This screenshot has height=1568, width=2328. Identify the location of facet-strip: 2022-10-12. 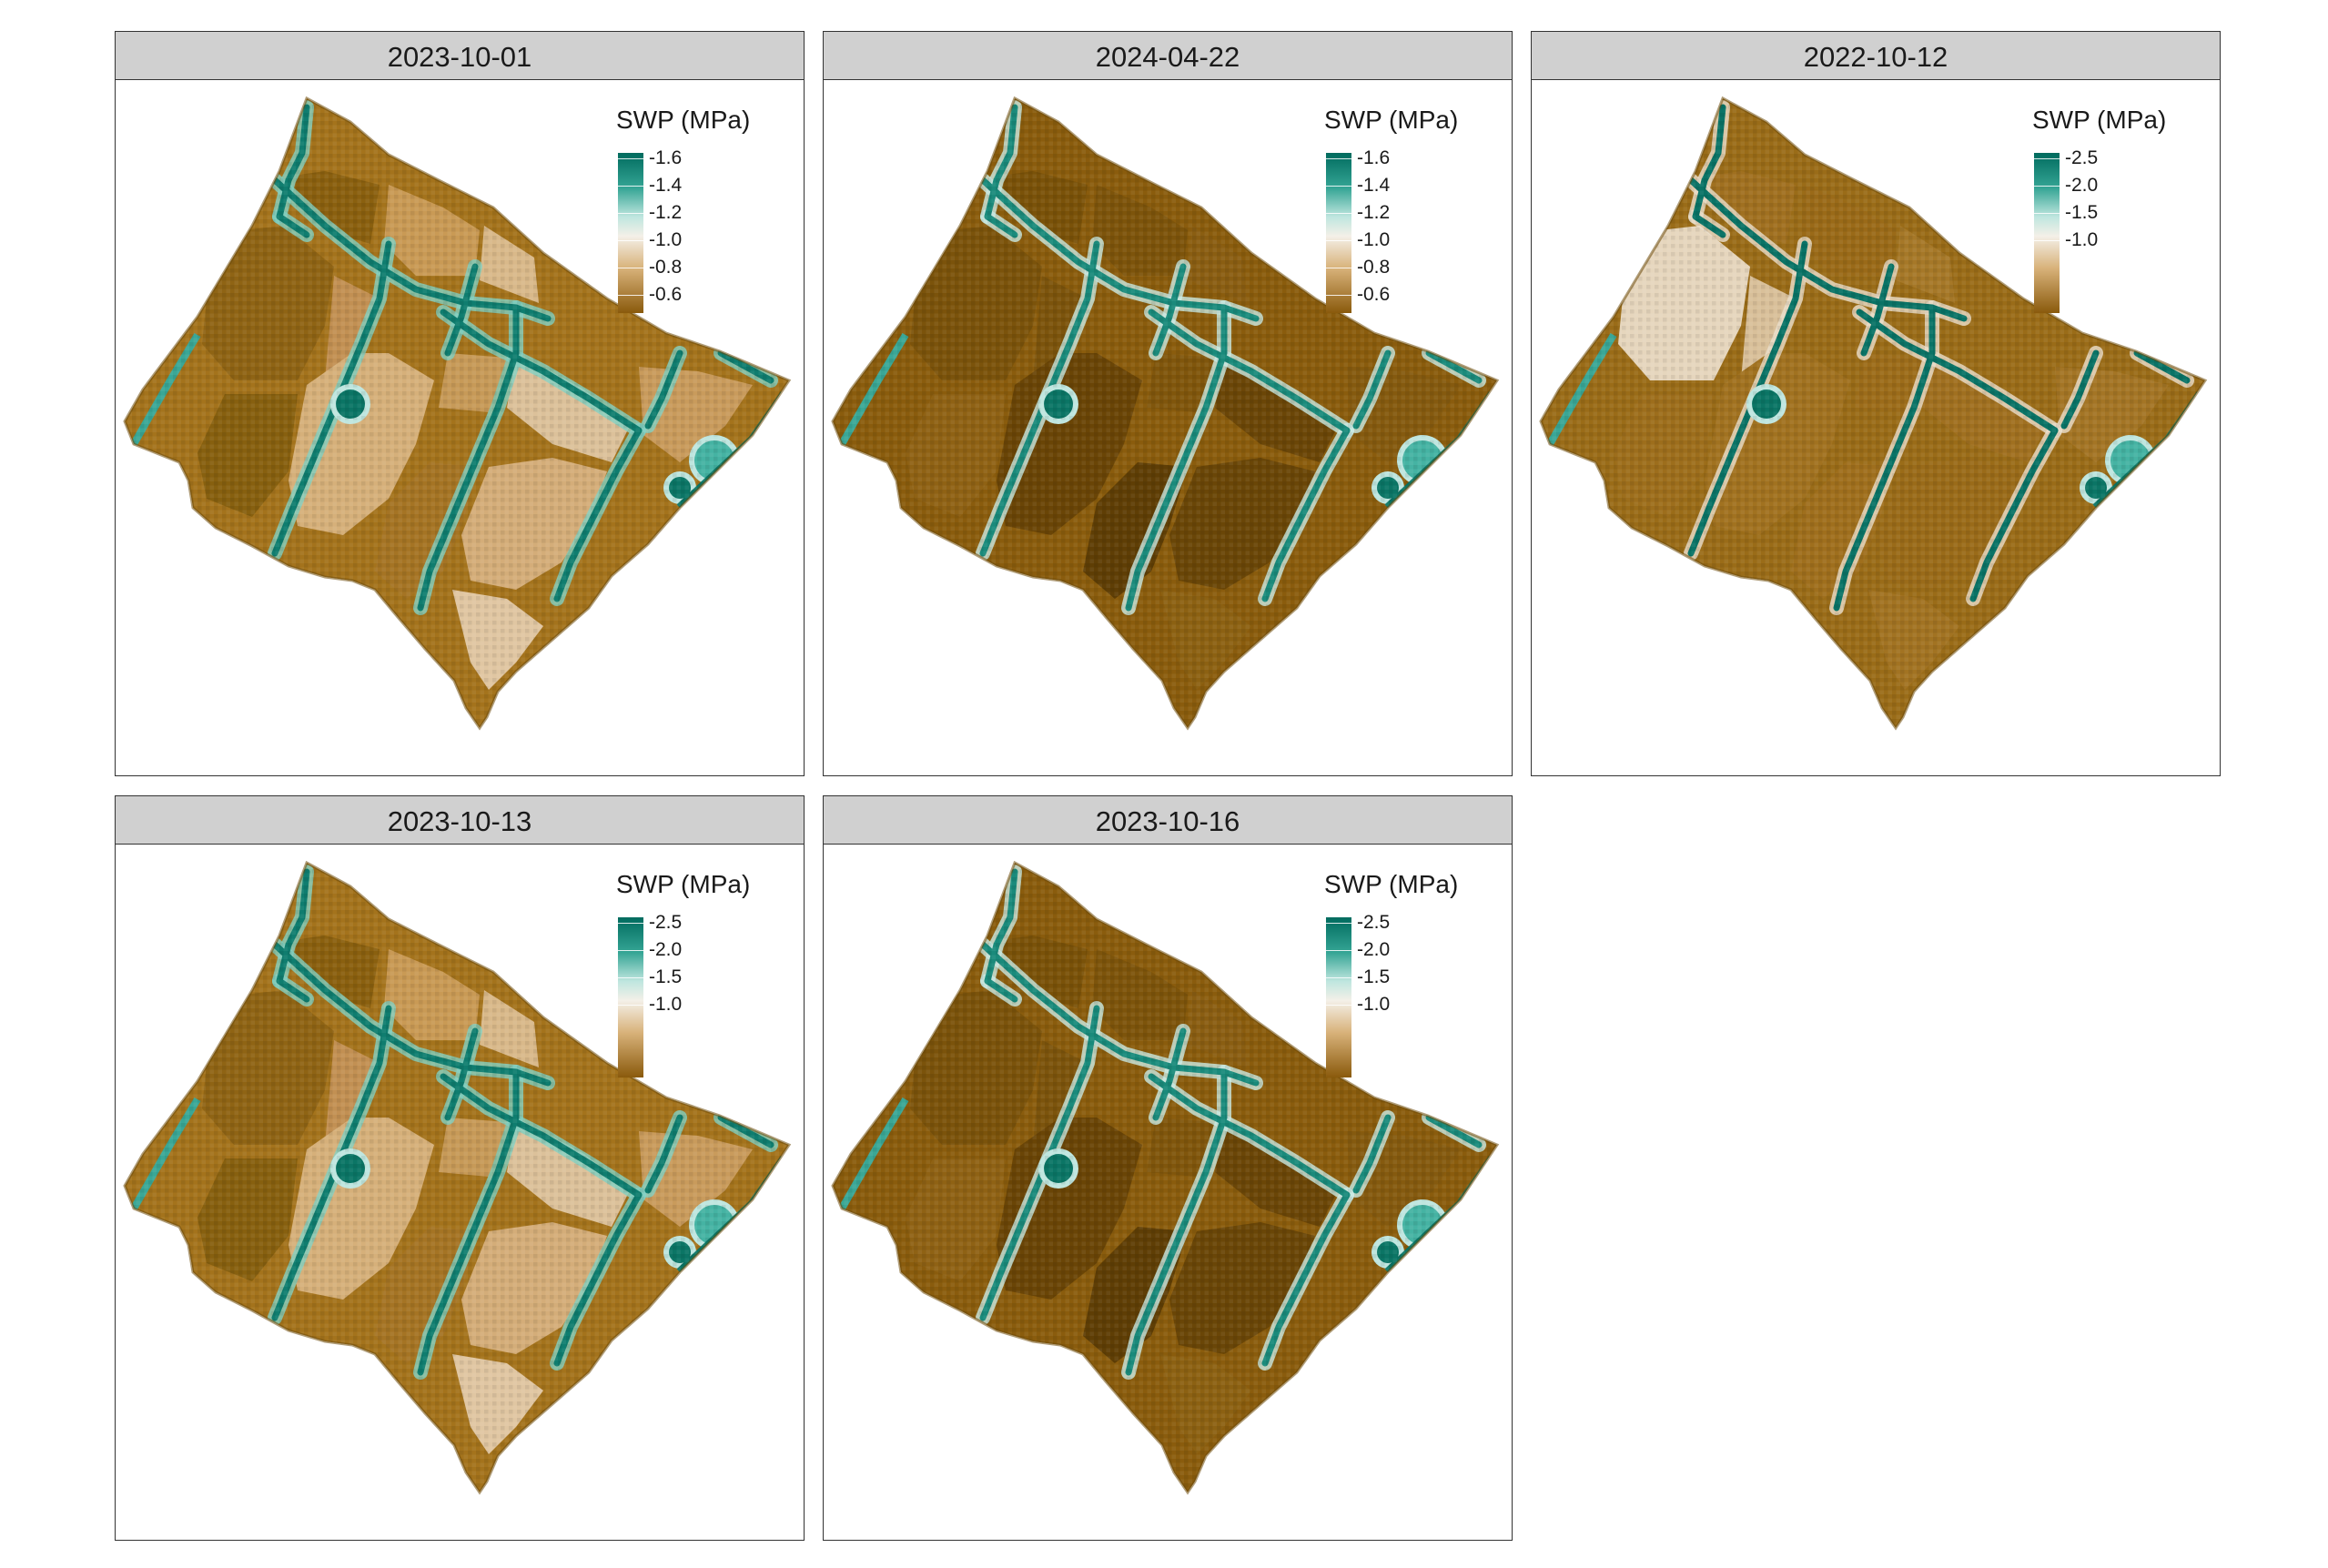
(1876, 55).